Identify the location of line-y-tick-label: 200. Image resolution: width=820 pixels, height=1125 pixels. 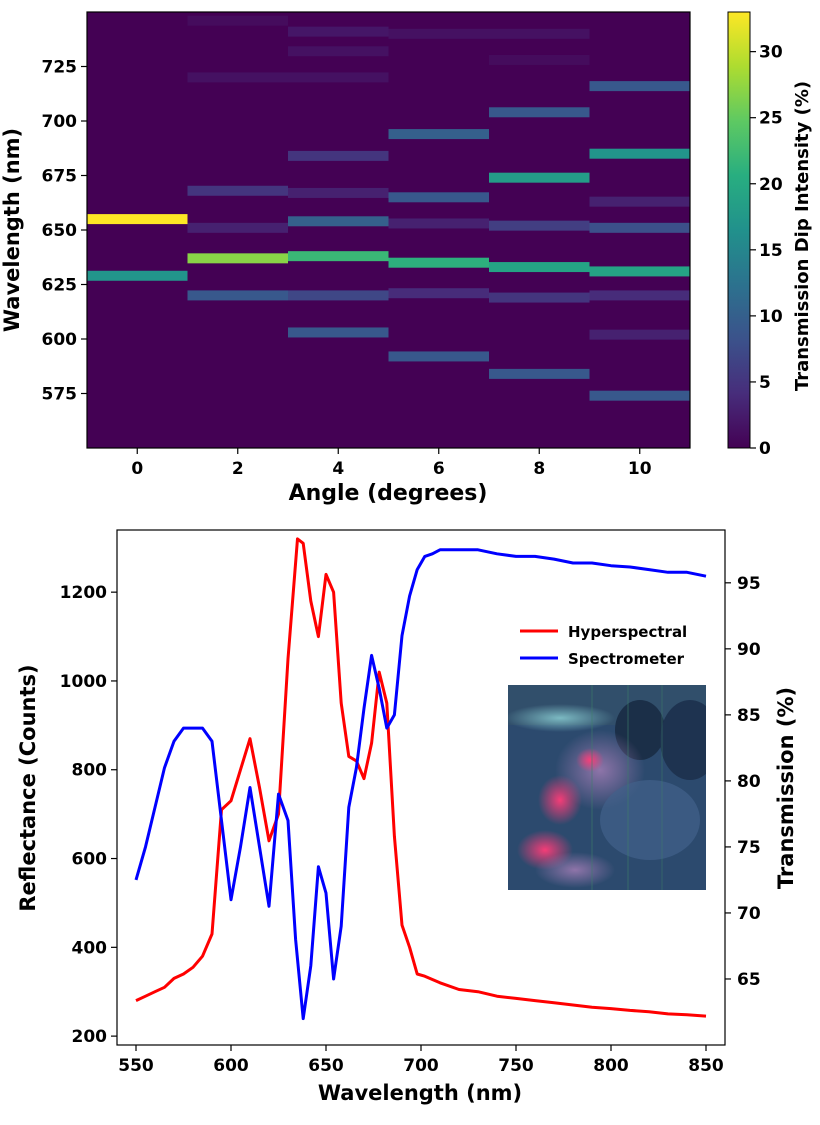
(90, 1037).